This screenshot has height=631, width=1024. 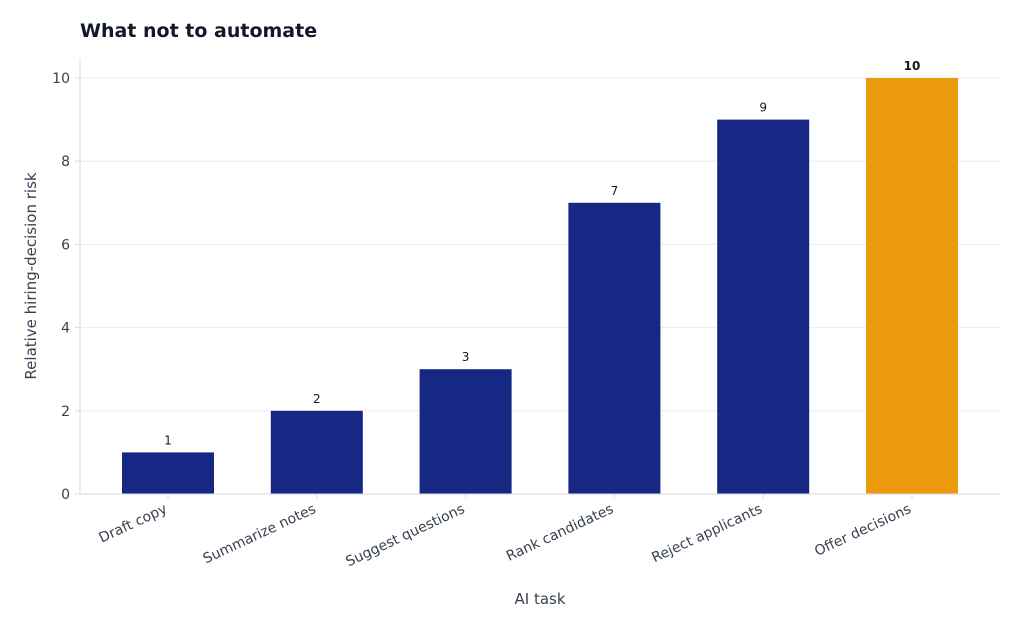 What do you see at coordinates (65, 495) in the screenshot?
I see `y-tick-label: 0` at bounding box center [65, 495].